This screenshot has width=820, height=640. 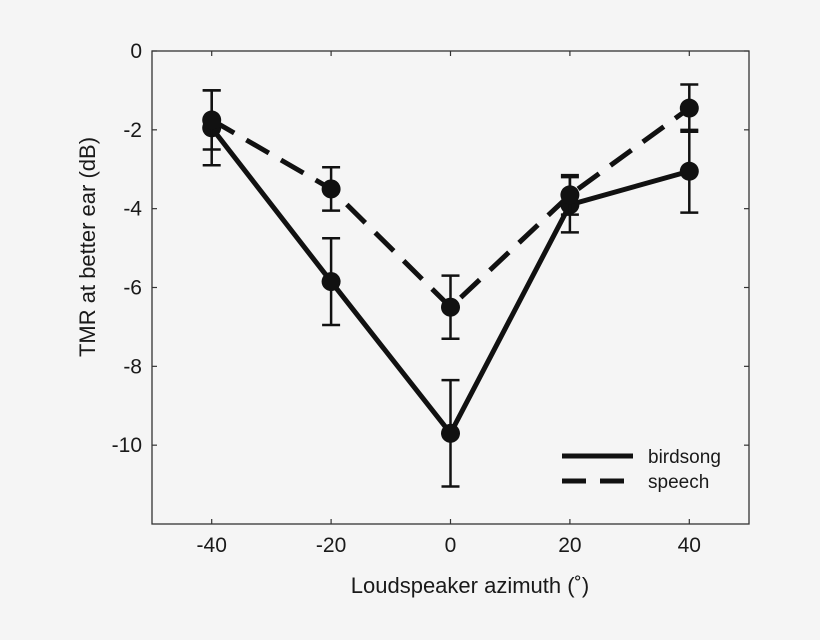 What do you see at coordinates (678, 482) in the screenshot?
I see `legend-label-speech: speech` at bounding box center [678, 482].